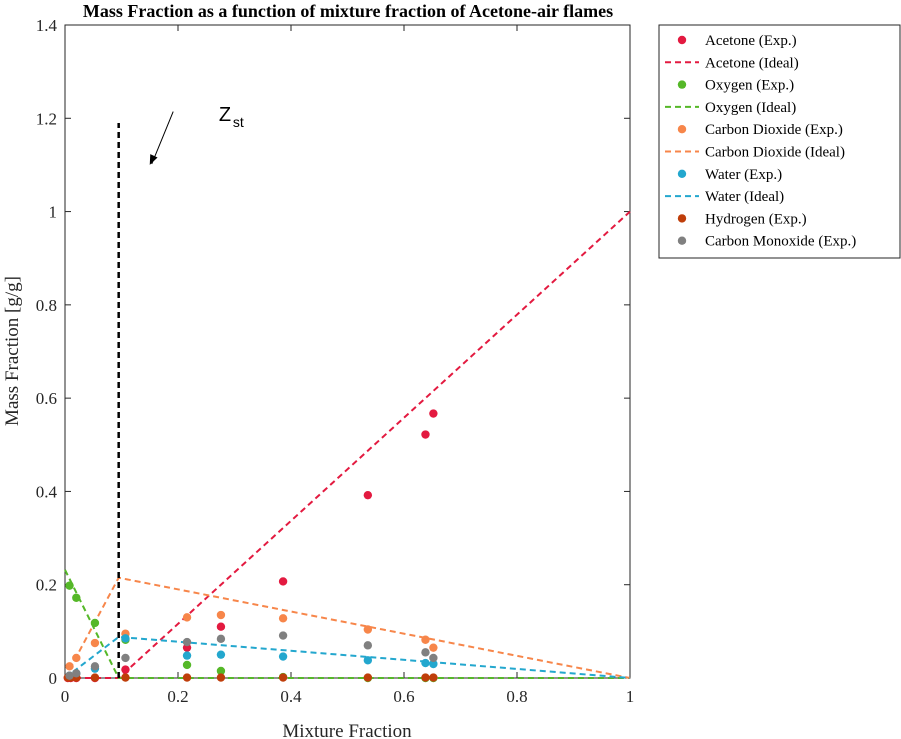 The image size is (901, 739). Describe the element at coordinates (53, 678) in the screenshot. I see `y-tick-label: 0` at that location.